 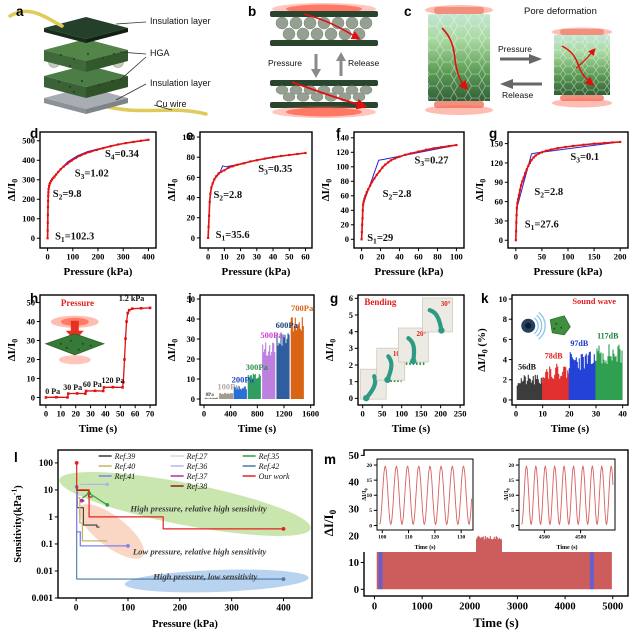 I want to click on svg-text: Our work, so click(x=274, y=476).